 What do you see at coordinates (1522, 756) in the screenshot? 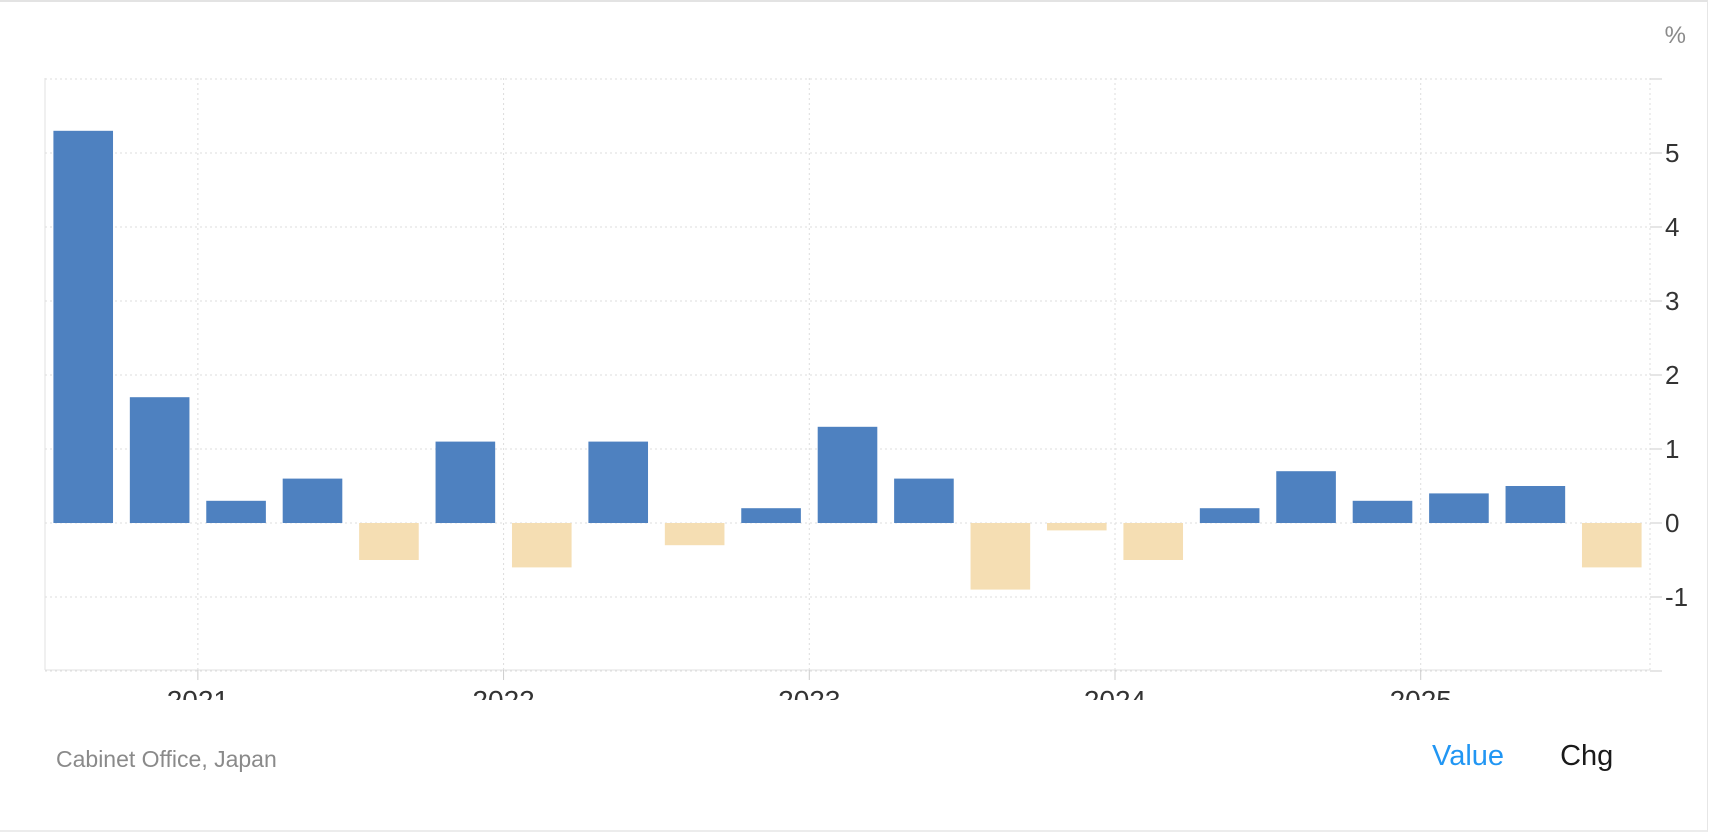
I see `view-toggle-group: Value Chg` at bounding box center [1522, 756].